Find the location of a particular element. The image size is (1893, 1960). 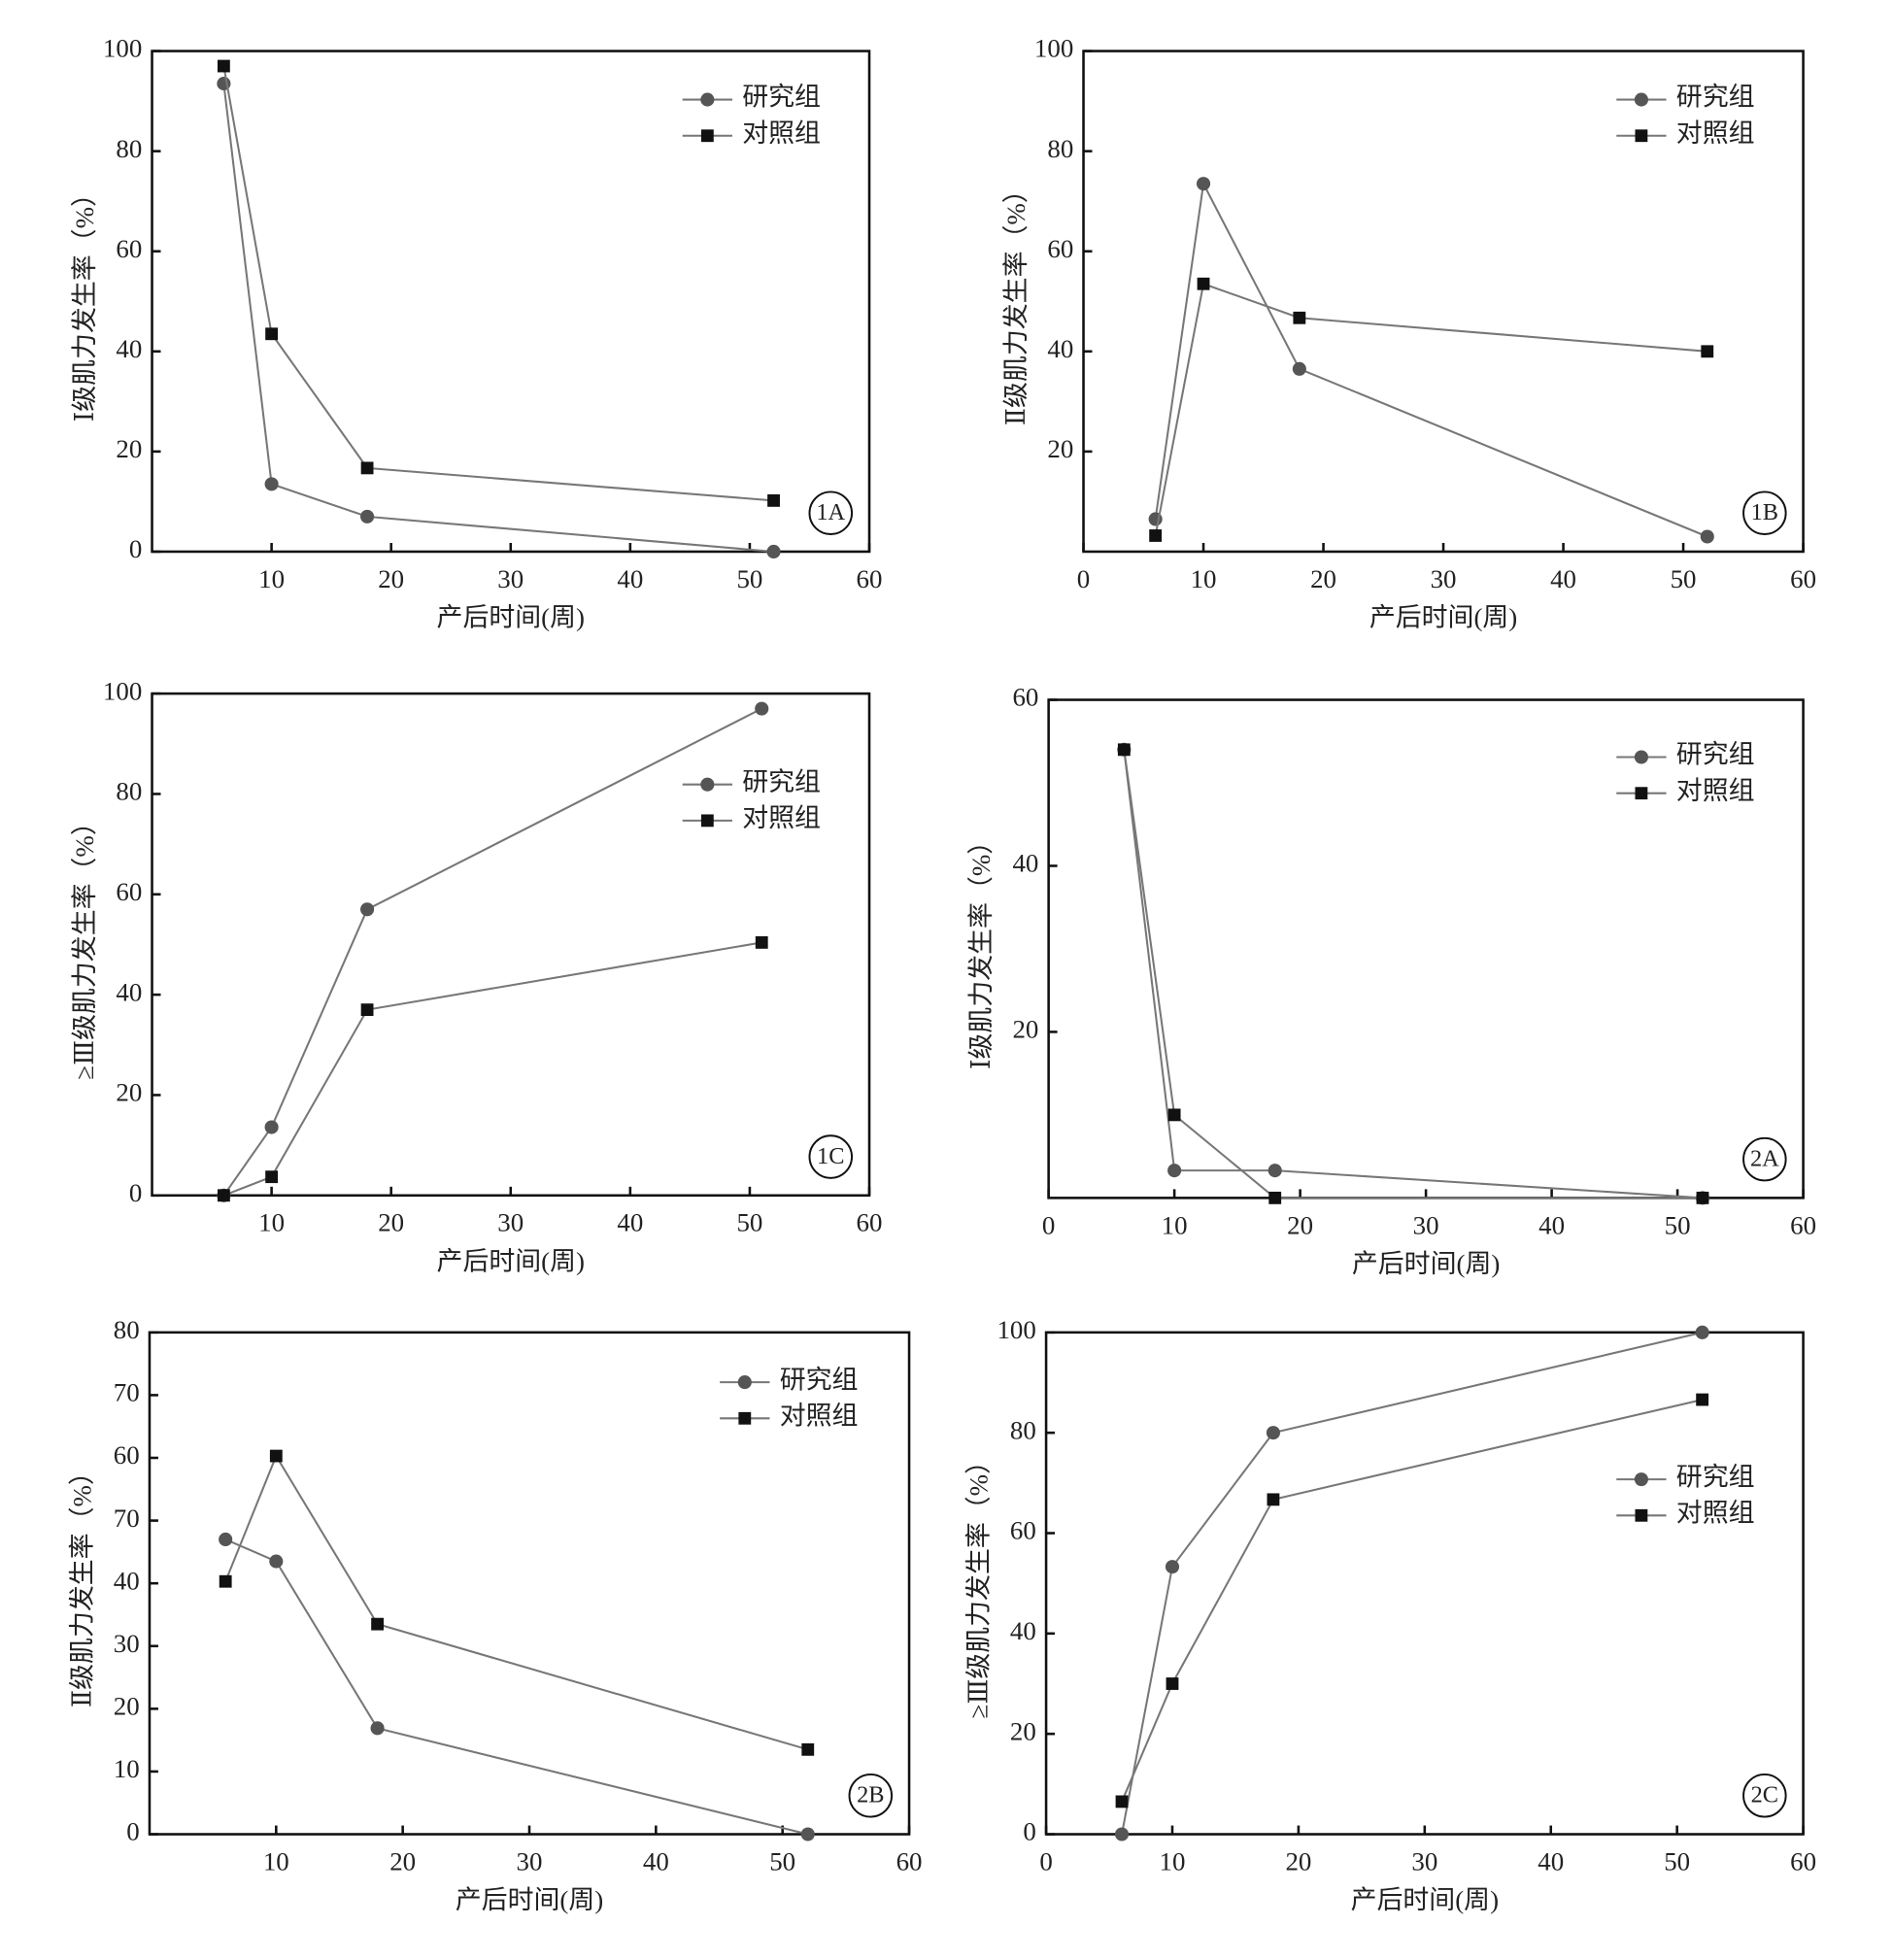

panel-label: 1A is located at coordinates (830, 512).